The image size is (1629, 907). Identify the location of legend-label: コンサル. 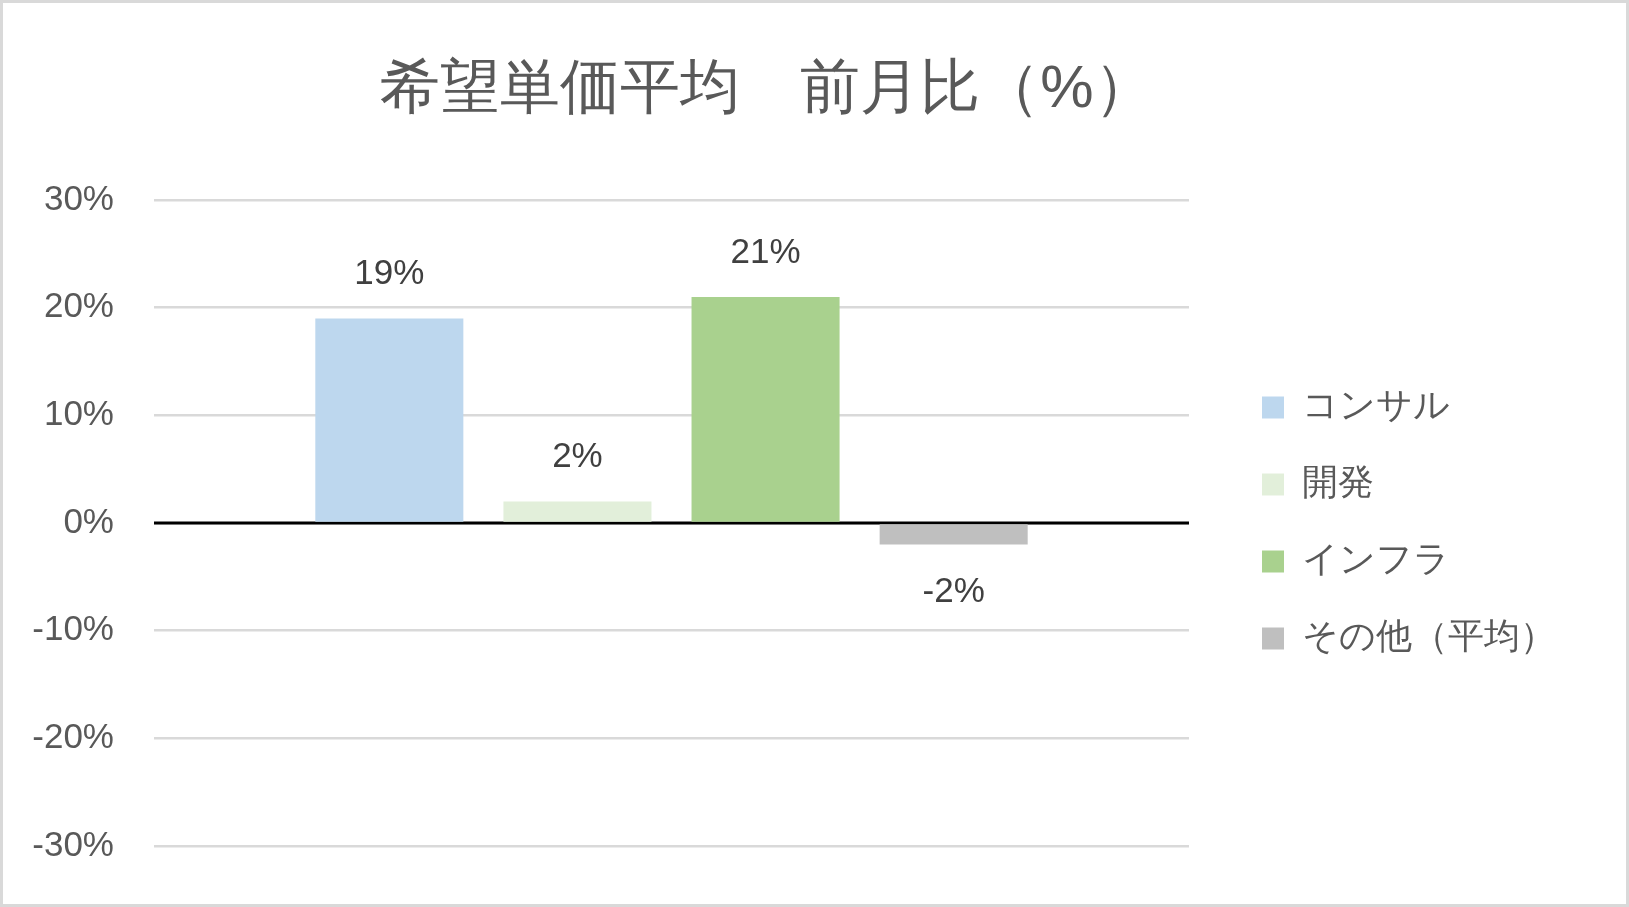
(1376, 405).